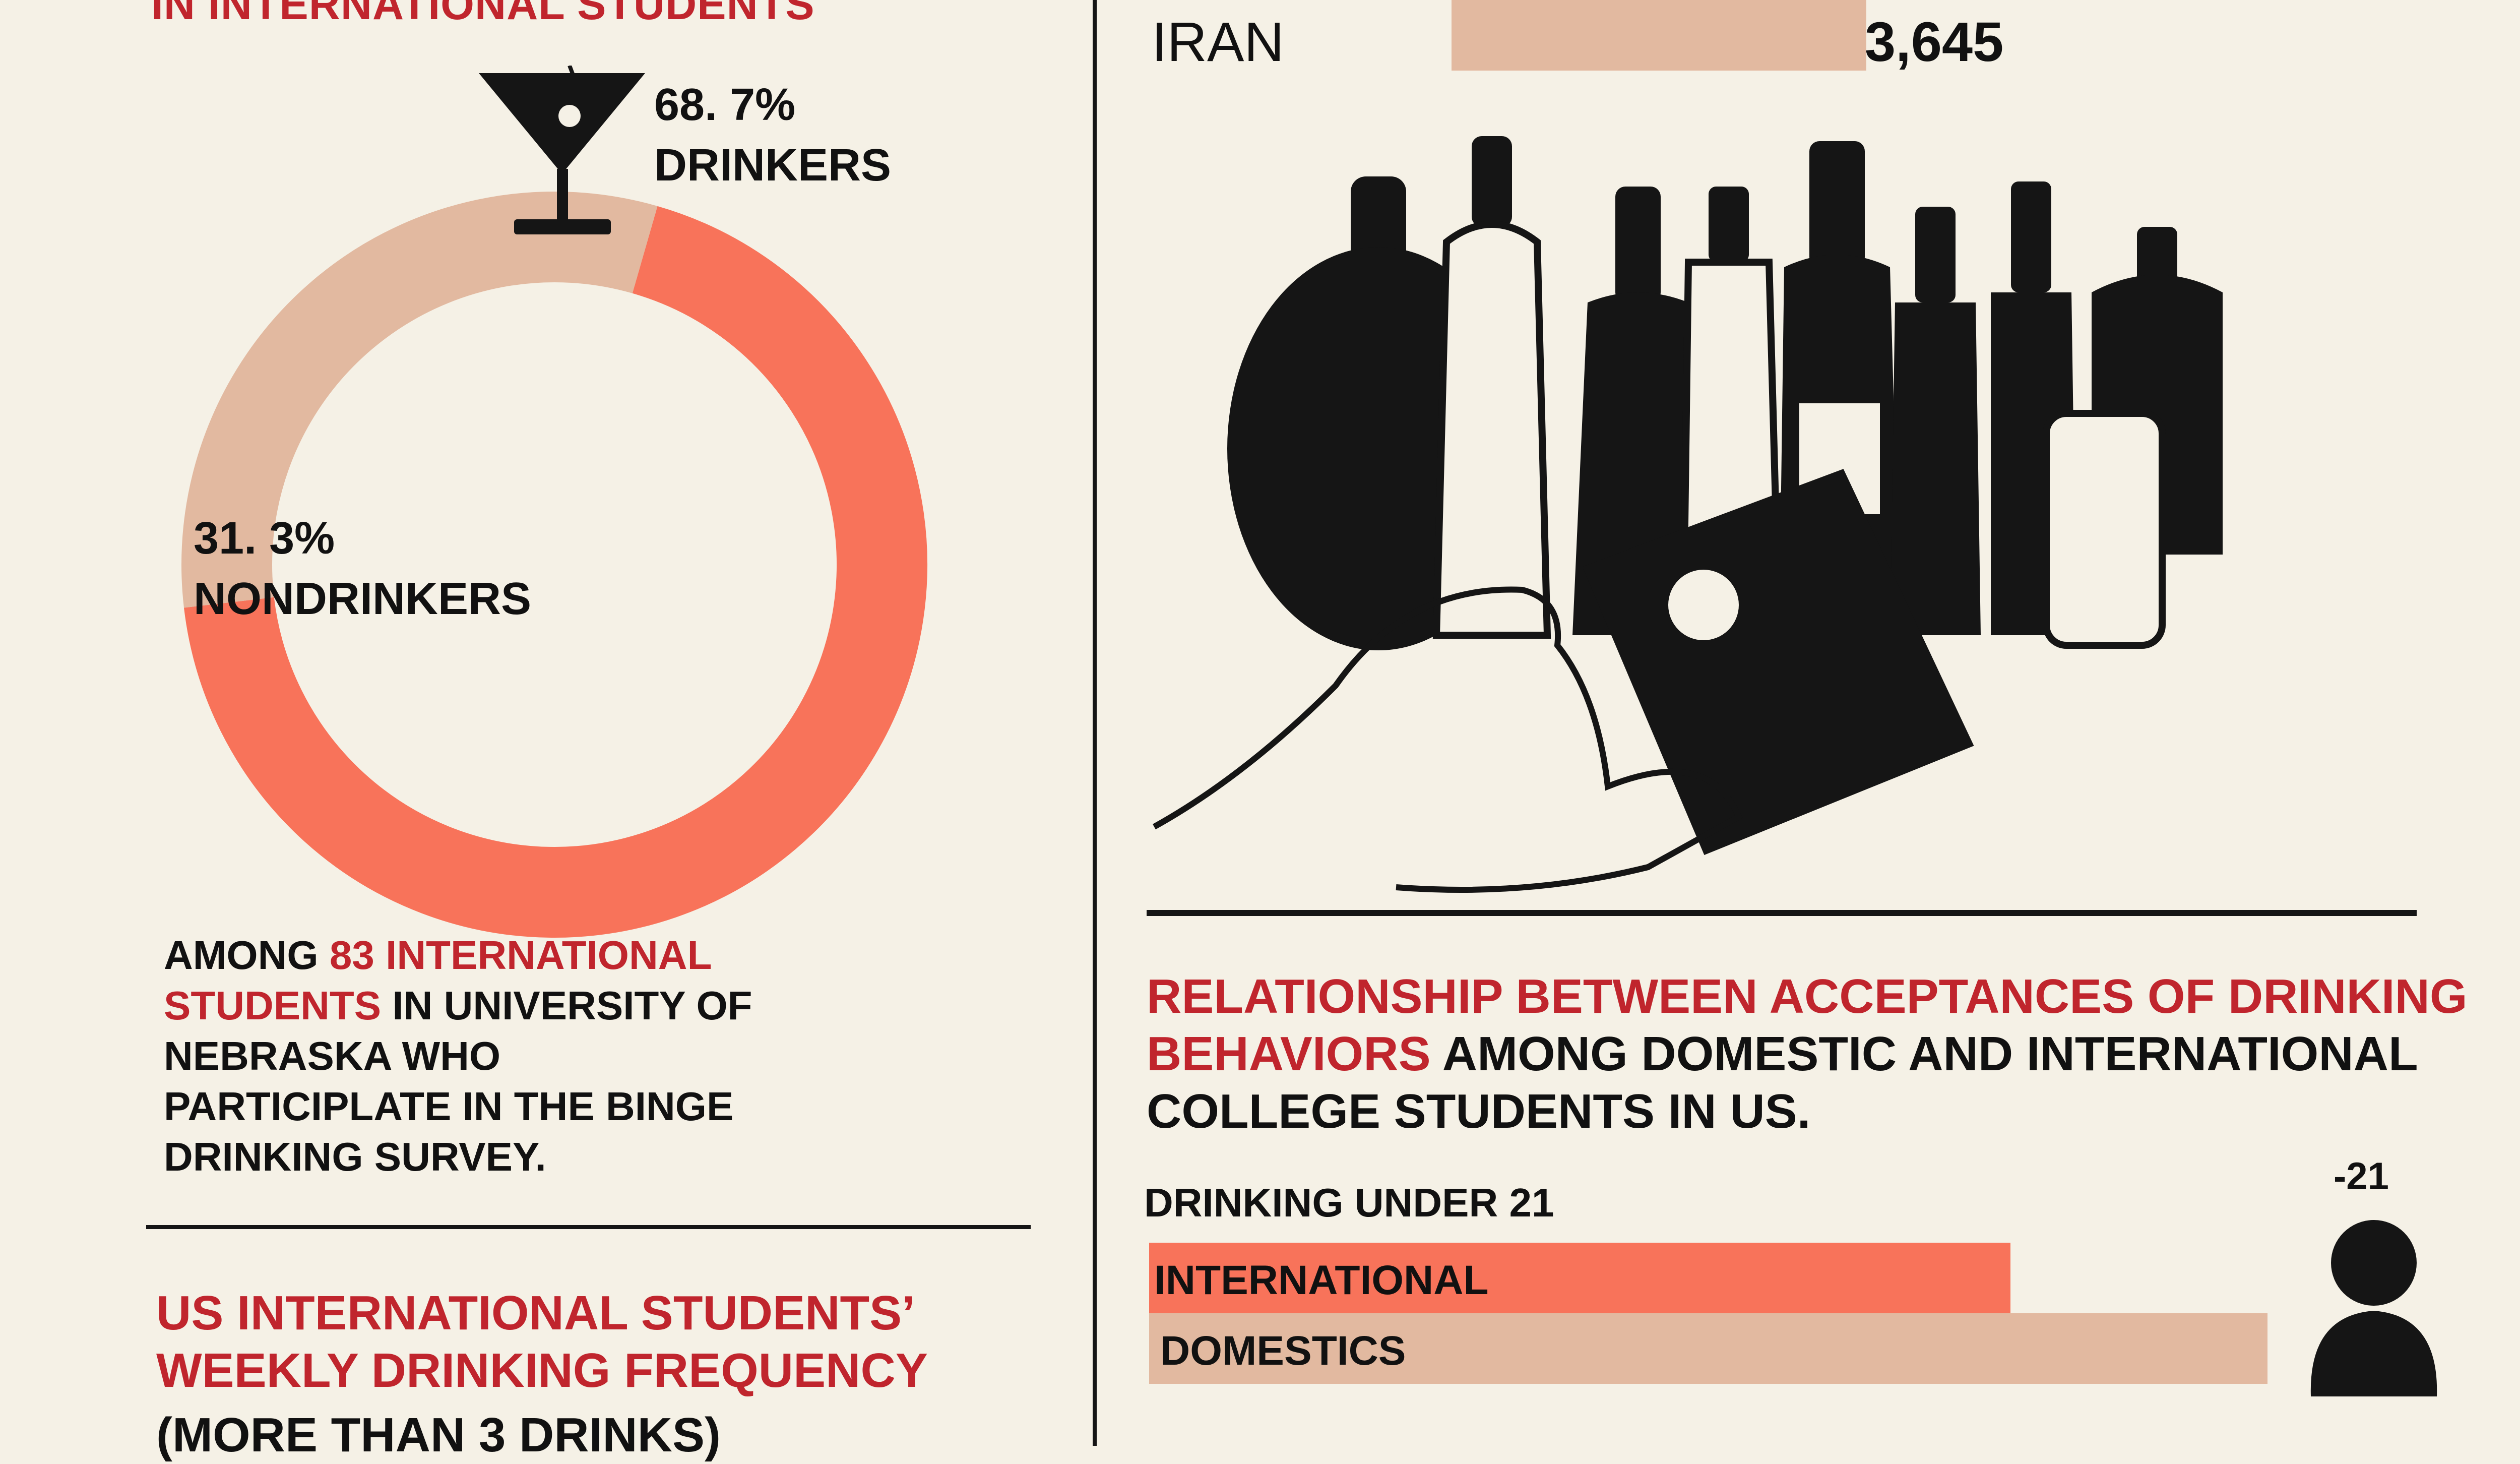  What do you see at coordinates (437, 980) in the screenshot?
I see `note-highlight: 83 INTERNATIONAL STUDENTS` at bounding box center [437, 980].